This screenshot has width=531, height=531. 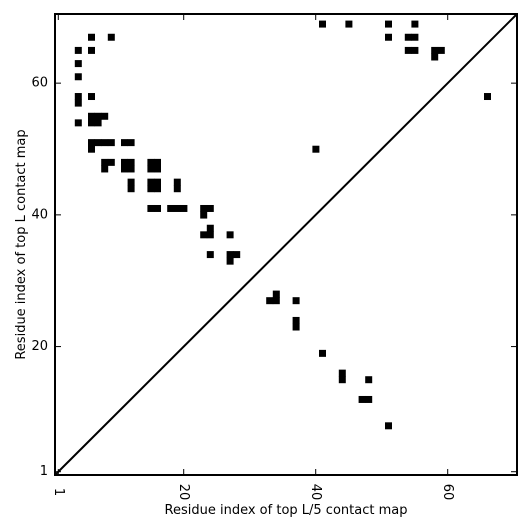 What do you see at coordinates (315, 492) in the screenshot?
I see `x-tick-label: 40` at bounding box center [315, 492].